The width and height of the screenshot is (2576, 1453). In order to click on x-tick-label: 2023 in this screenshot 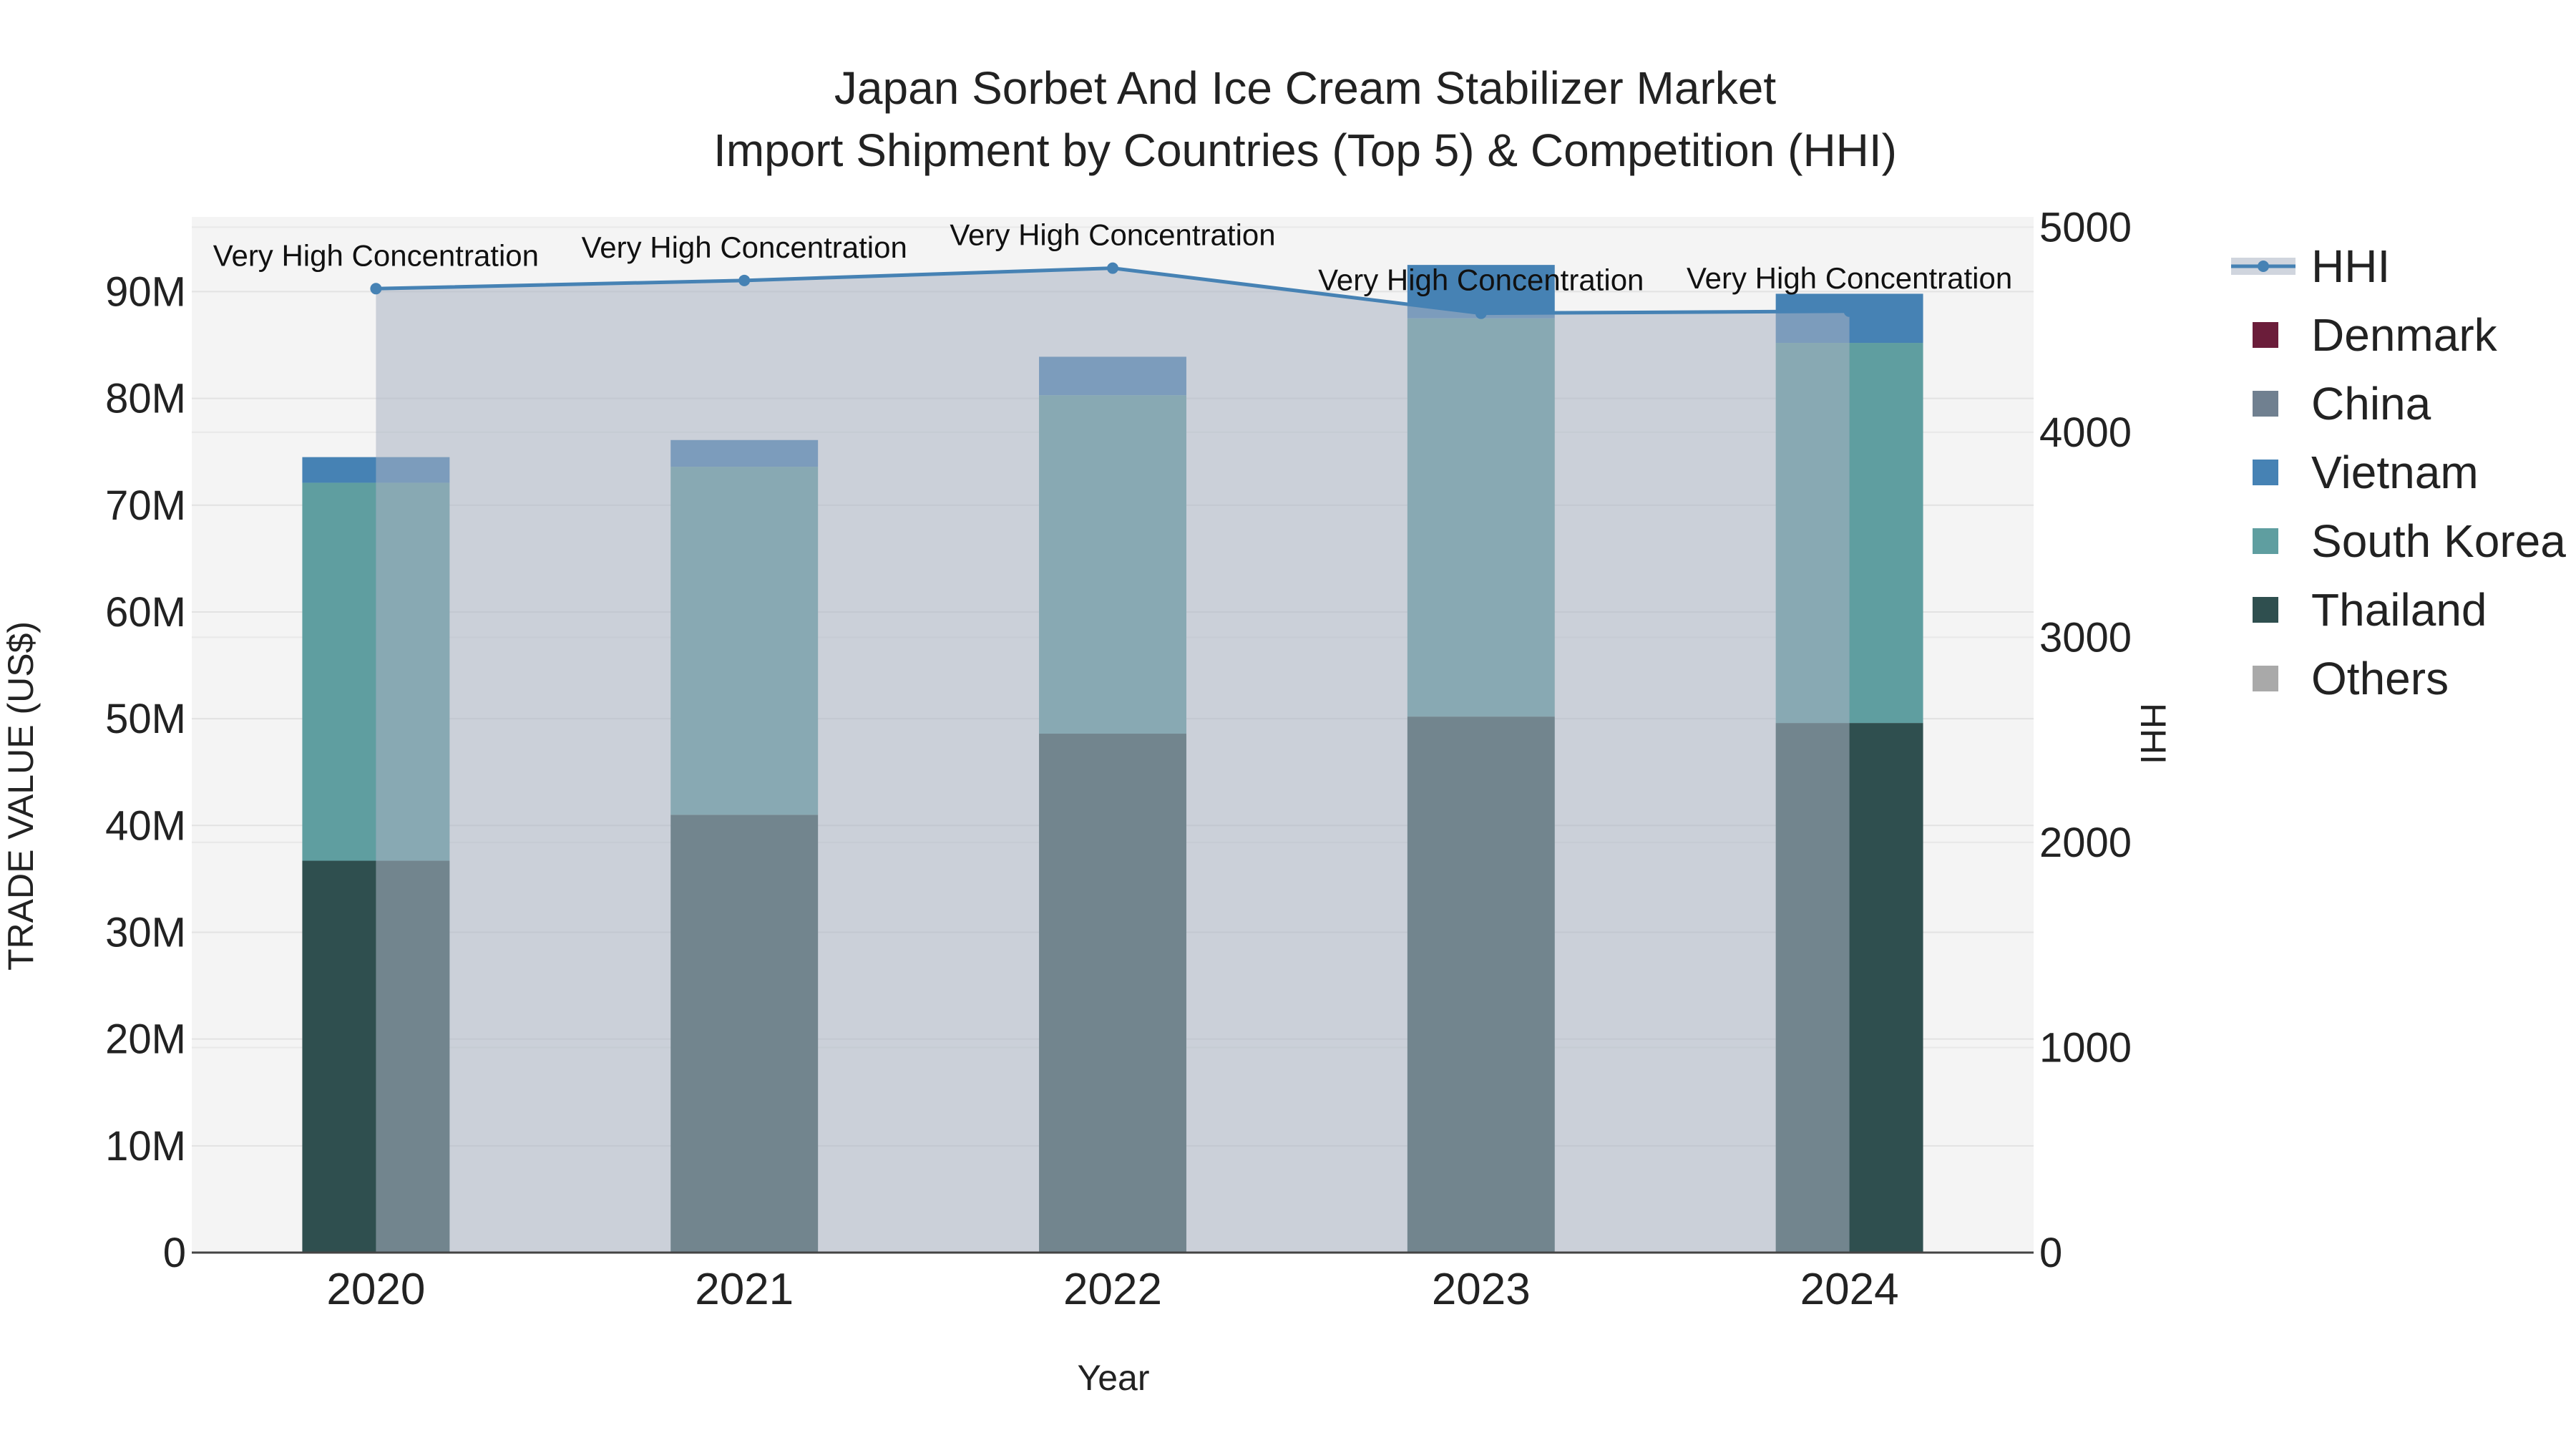, I will do `click(1481, 1289)`.